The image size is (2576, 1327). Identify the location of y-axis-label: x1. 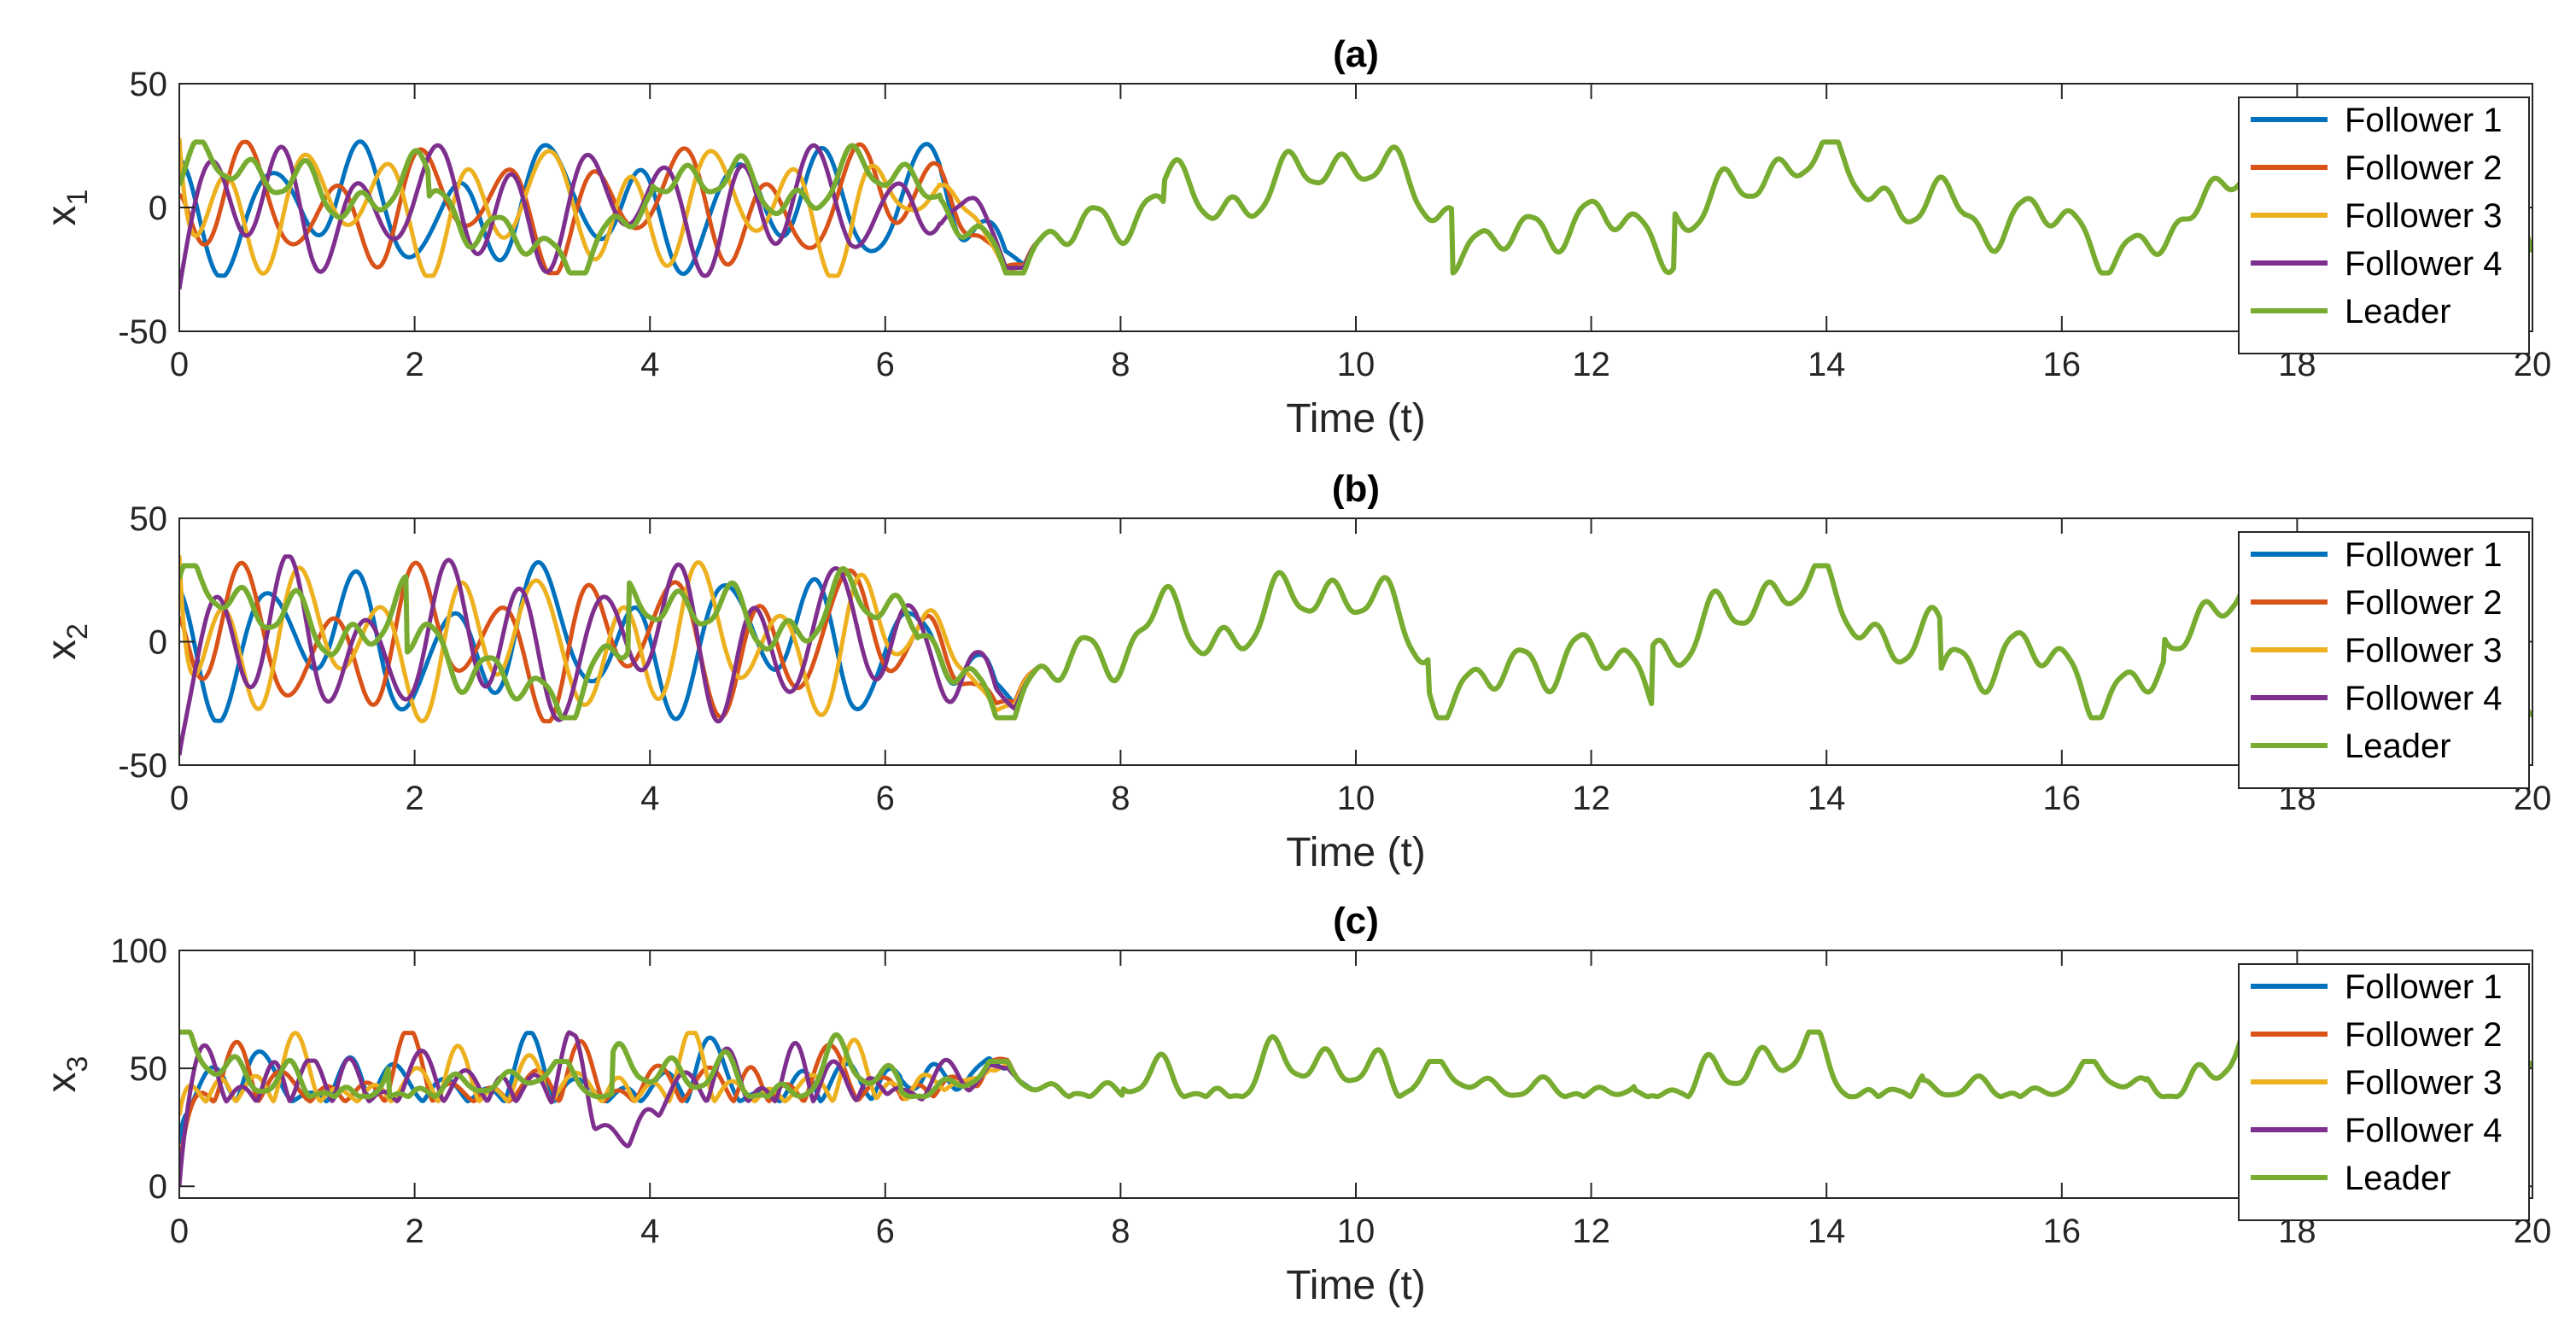
(66, 208).